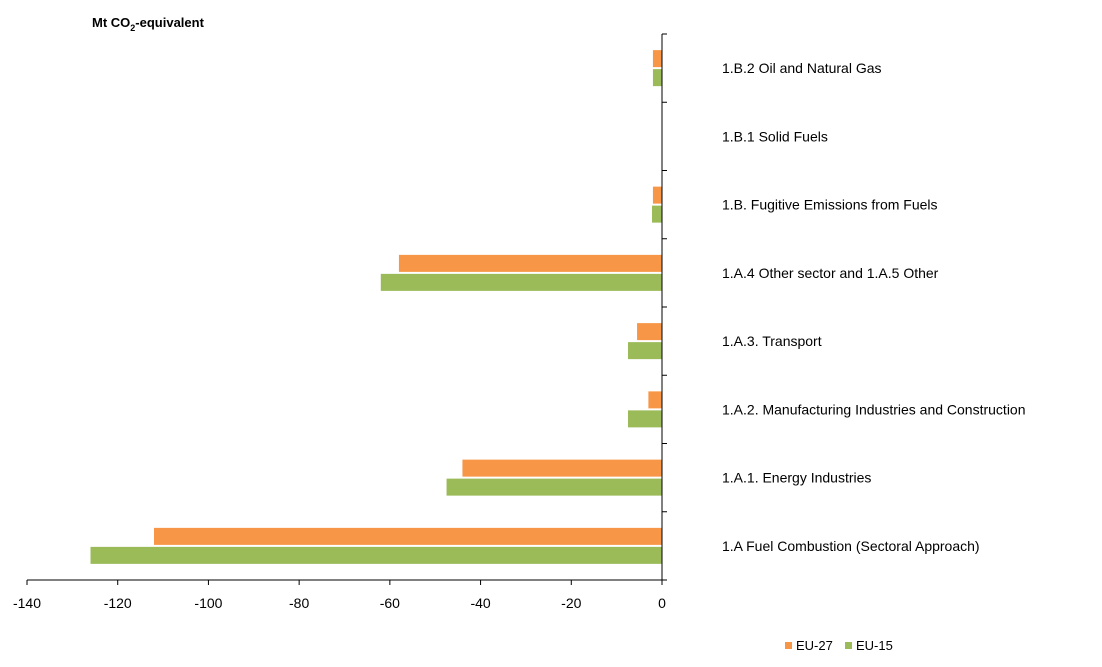 Image resolution: width=1102 pixels, height=667 pixels. I want to click on unit-label-subscript: 2, so click(132, 28).